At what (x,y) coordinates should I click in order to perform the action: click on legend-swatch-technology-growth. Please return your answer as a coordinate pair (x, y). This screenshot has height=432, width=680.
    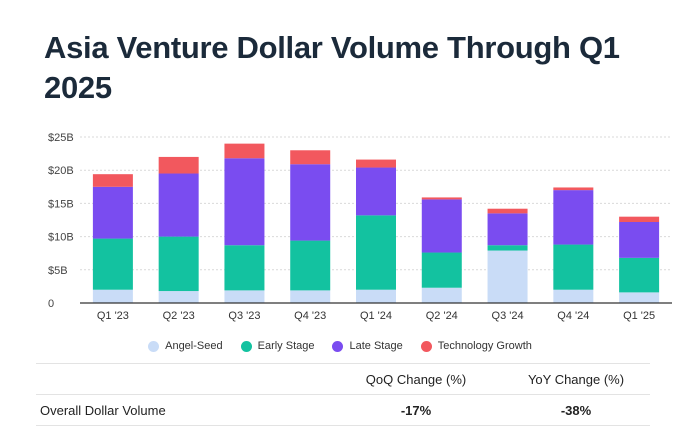
    Looking at the image, I should click on (426, 346).